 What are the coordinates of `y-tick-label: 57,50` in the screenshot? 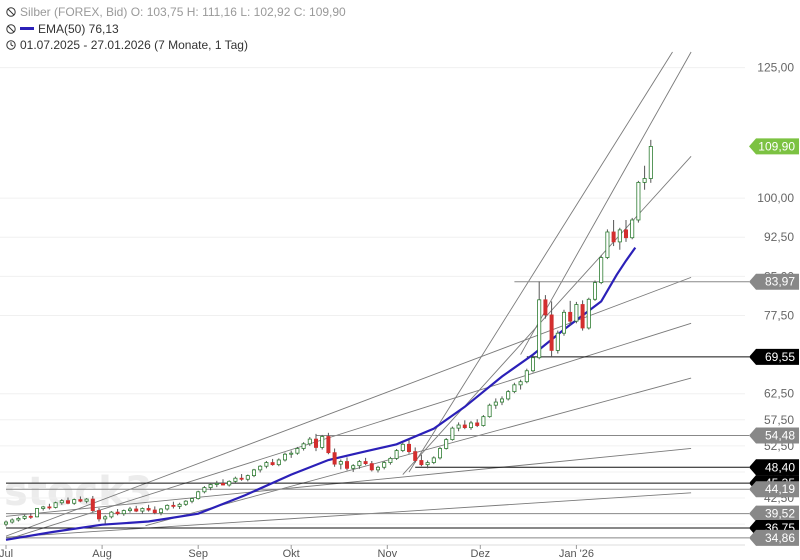 It's located at (779, 420).